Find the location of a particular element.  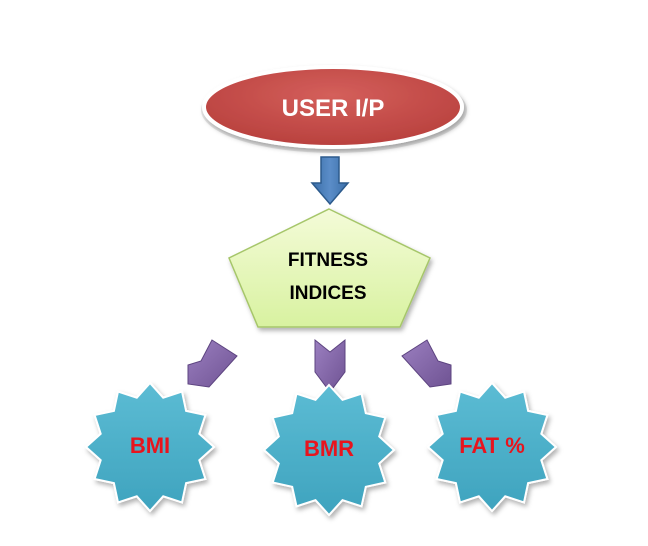

fitness-indices-node: FITNESS INDICES is located at coordinates (329, 268).